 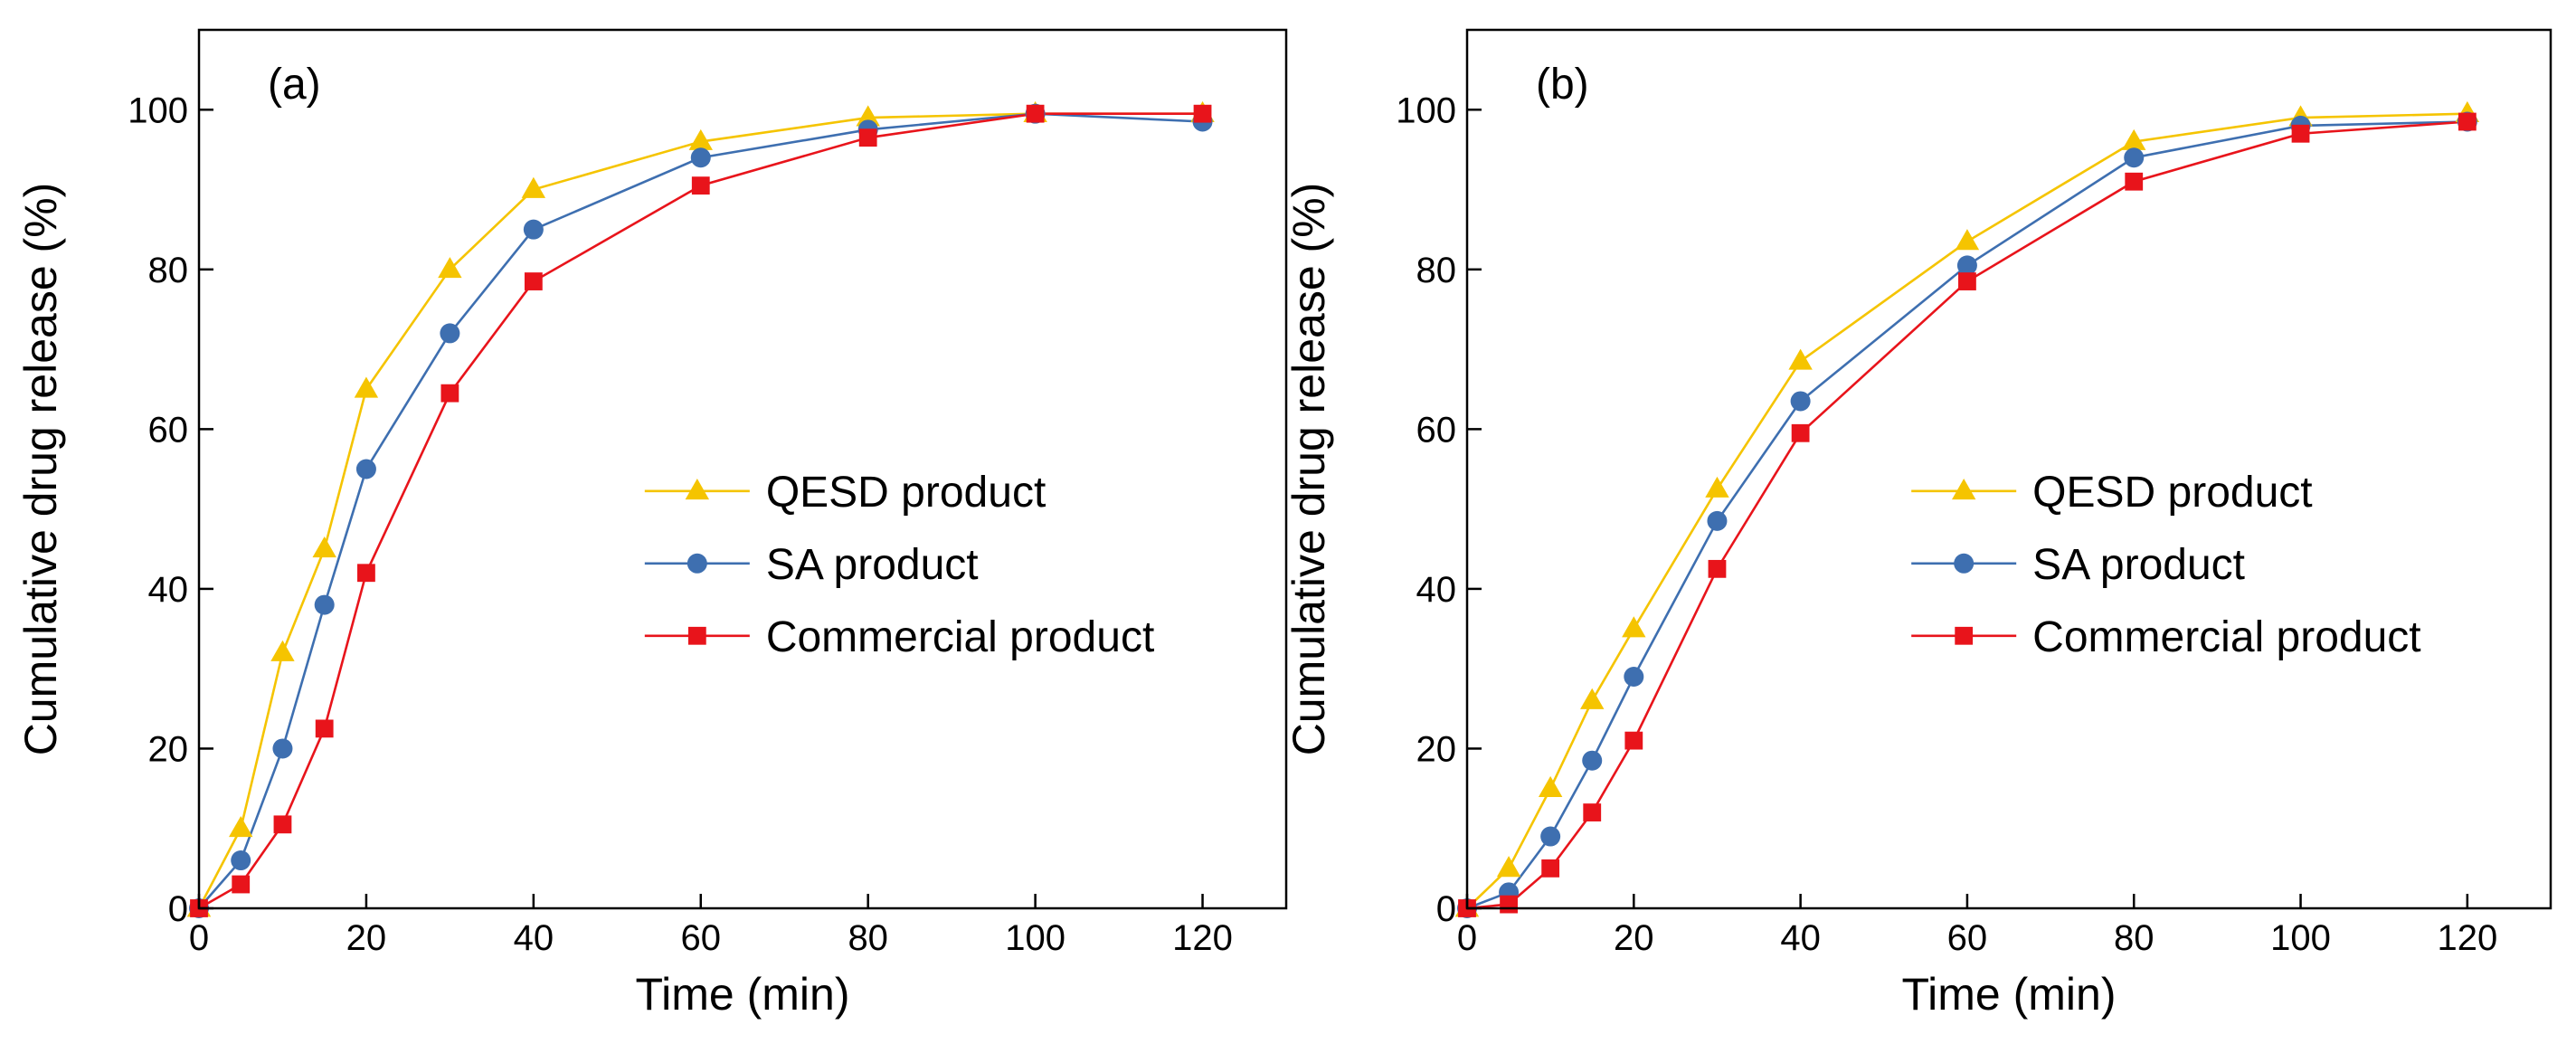 What do you see at coordinates (295, 85) in the screenshot?
I see `panel-label: (a)` at bounding box center [295, 85].